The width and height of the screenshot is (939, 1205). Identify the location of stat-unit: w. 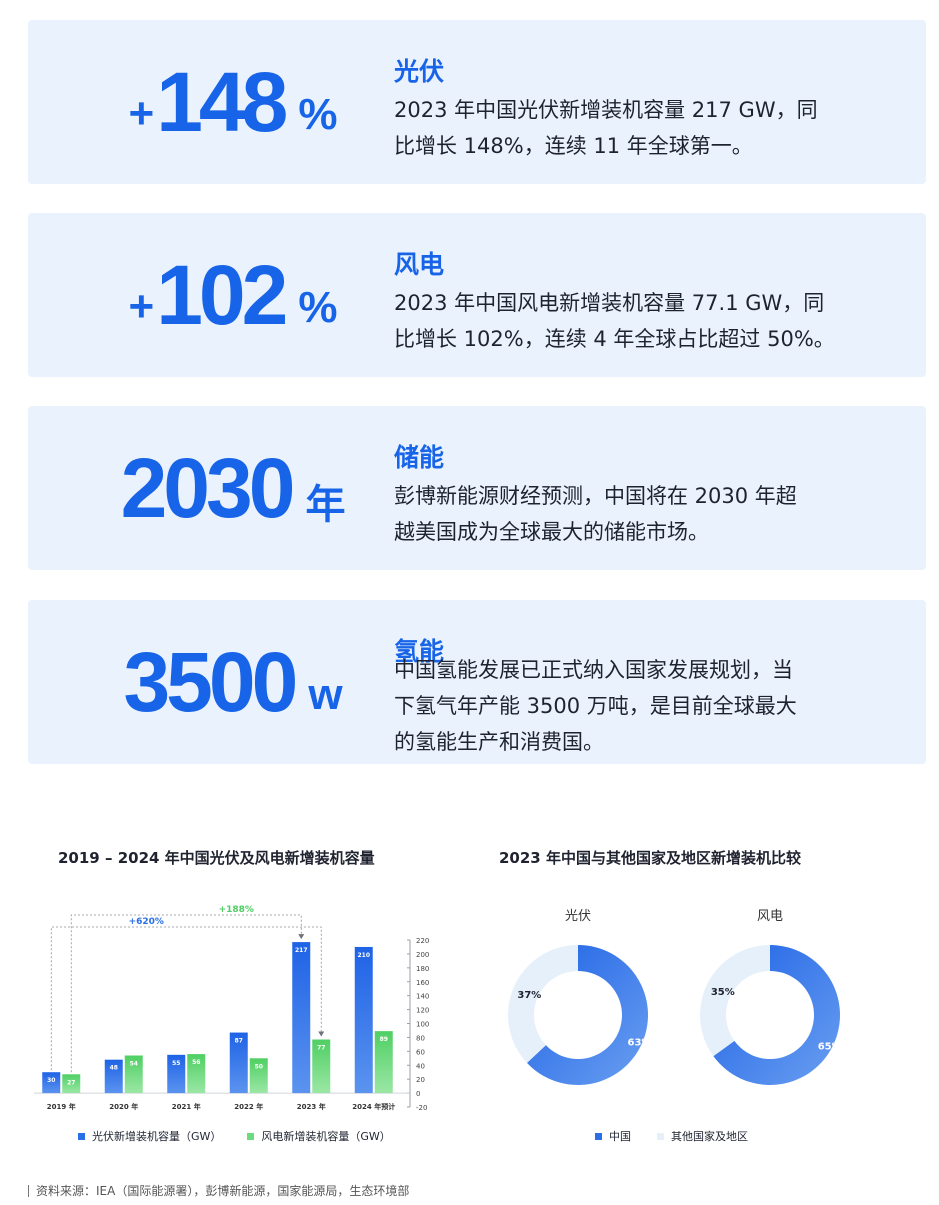
(325, 694).